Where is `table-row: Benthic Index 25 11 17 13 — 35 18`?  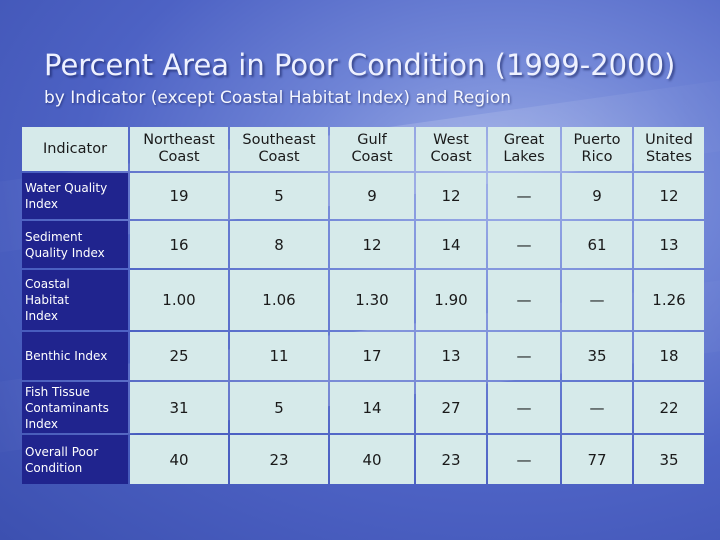
table-row: Benthic Index 25 11 17 13 — 35 18 is located at coordinates (363, 356).